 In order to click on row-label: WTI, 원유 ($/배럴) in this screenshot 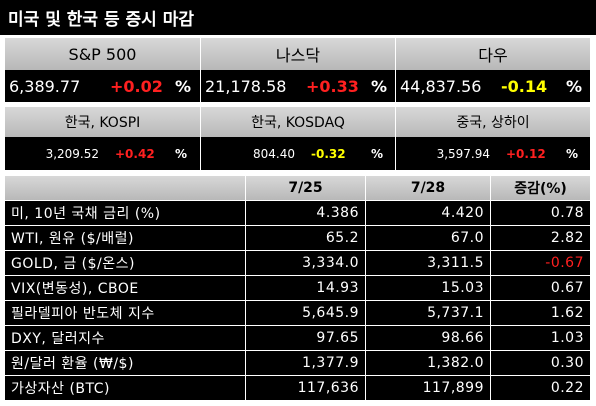, I will do `click(125, 238)`.